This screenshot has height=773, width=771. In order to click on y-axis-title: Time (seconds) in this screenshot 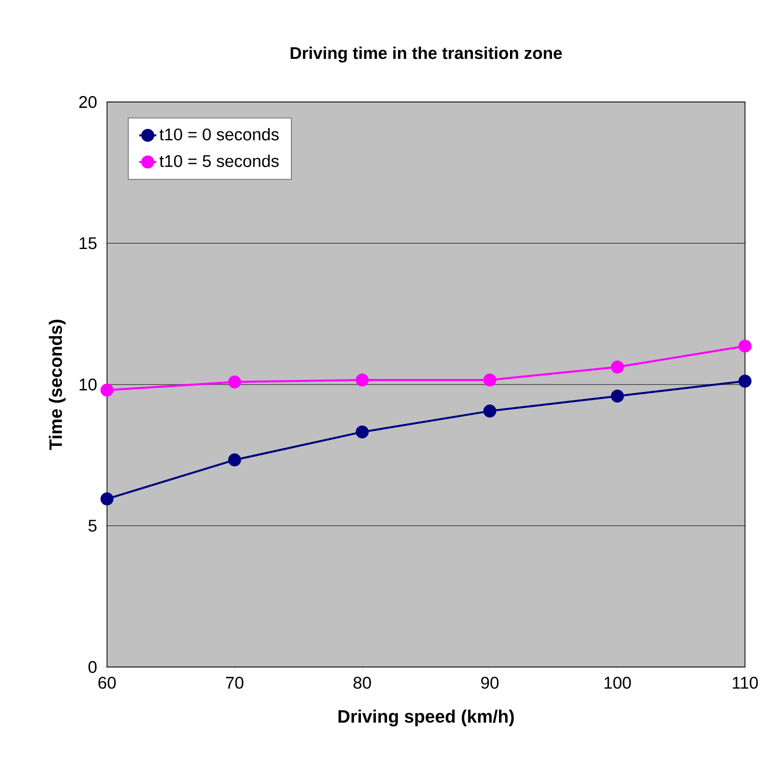, I will do `click(57, 385)`.